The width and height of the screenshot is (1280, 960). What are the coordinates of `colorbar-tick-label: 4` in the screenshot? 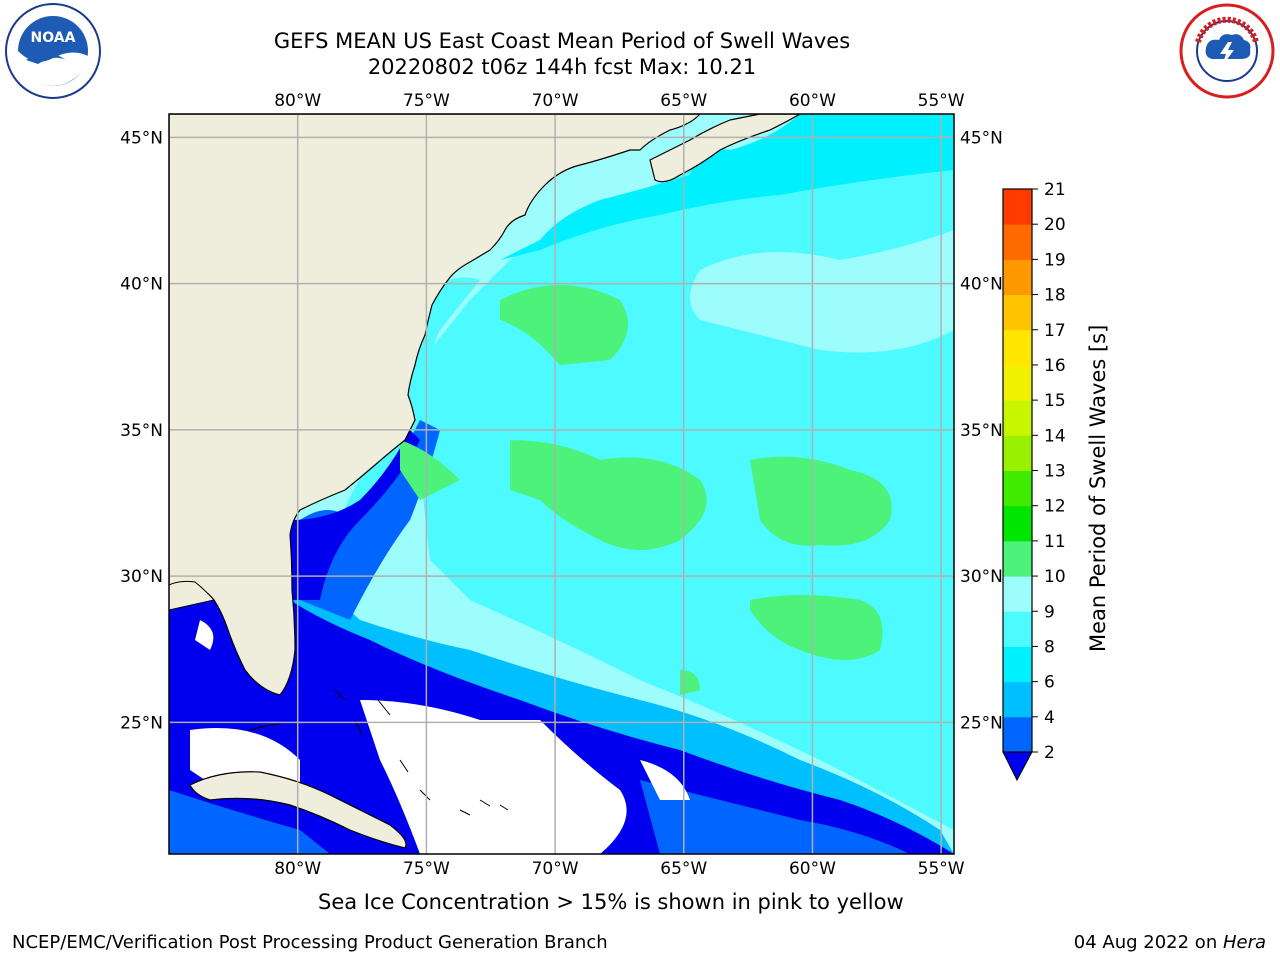 It's located at (1049, 718).